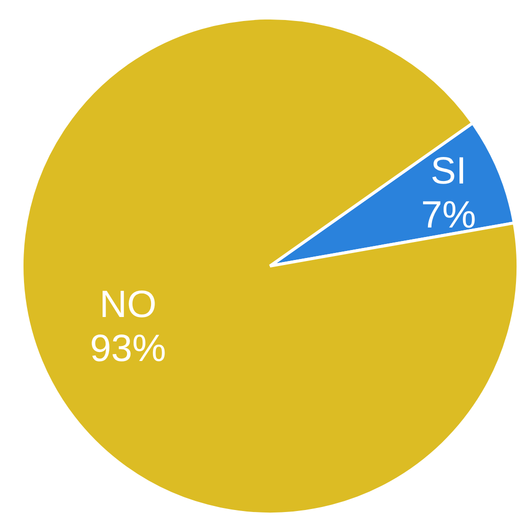 This screenshot has width=530, height=523. I want to click on data-label: 7%, so click(448, 215).